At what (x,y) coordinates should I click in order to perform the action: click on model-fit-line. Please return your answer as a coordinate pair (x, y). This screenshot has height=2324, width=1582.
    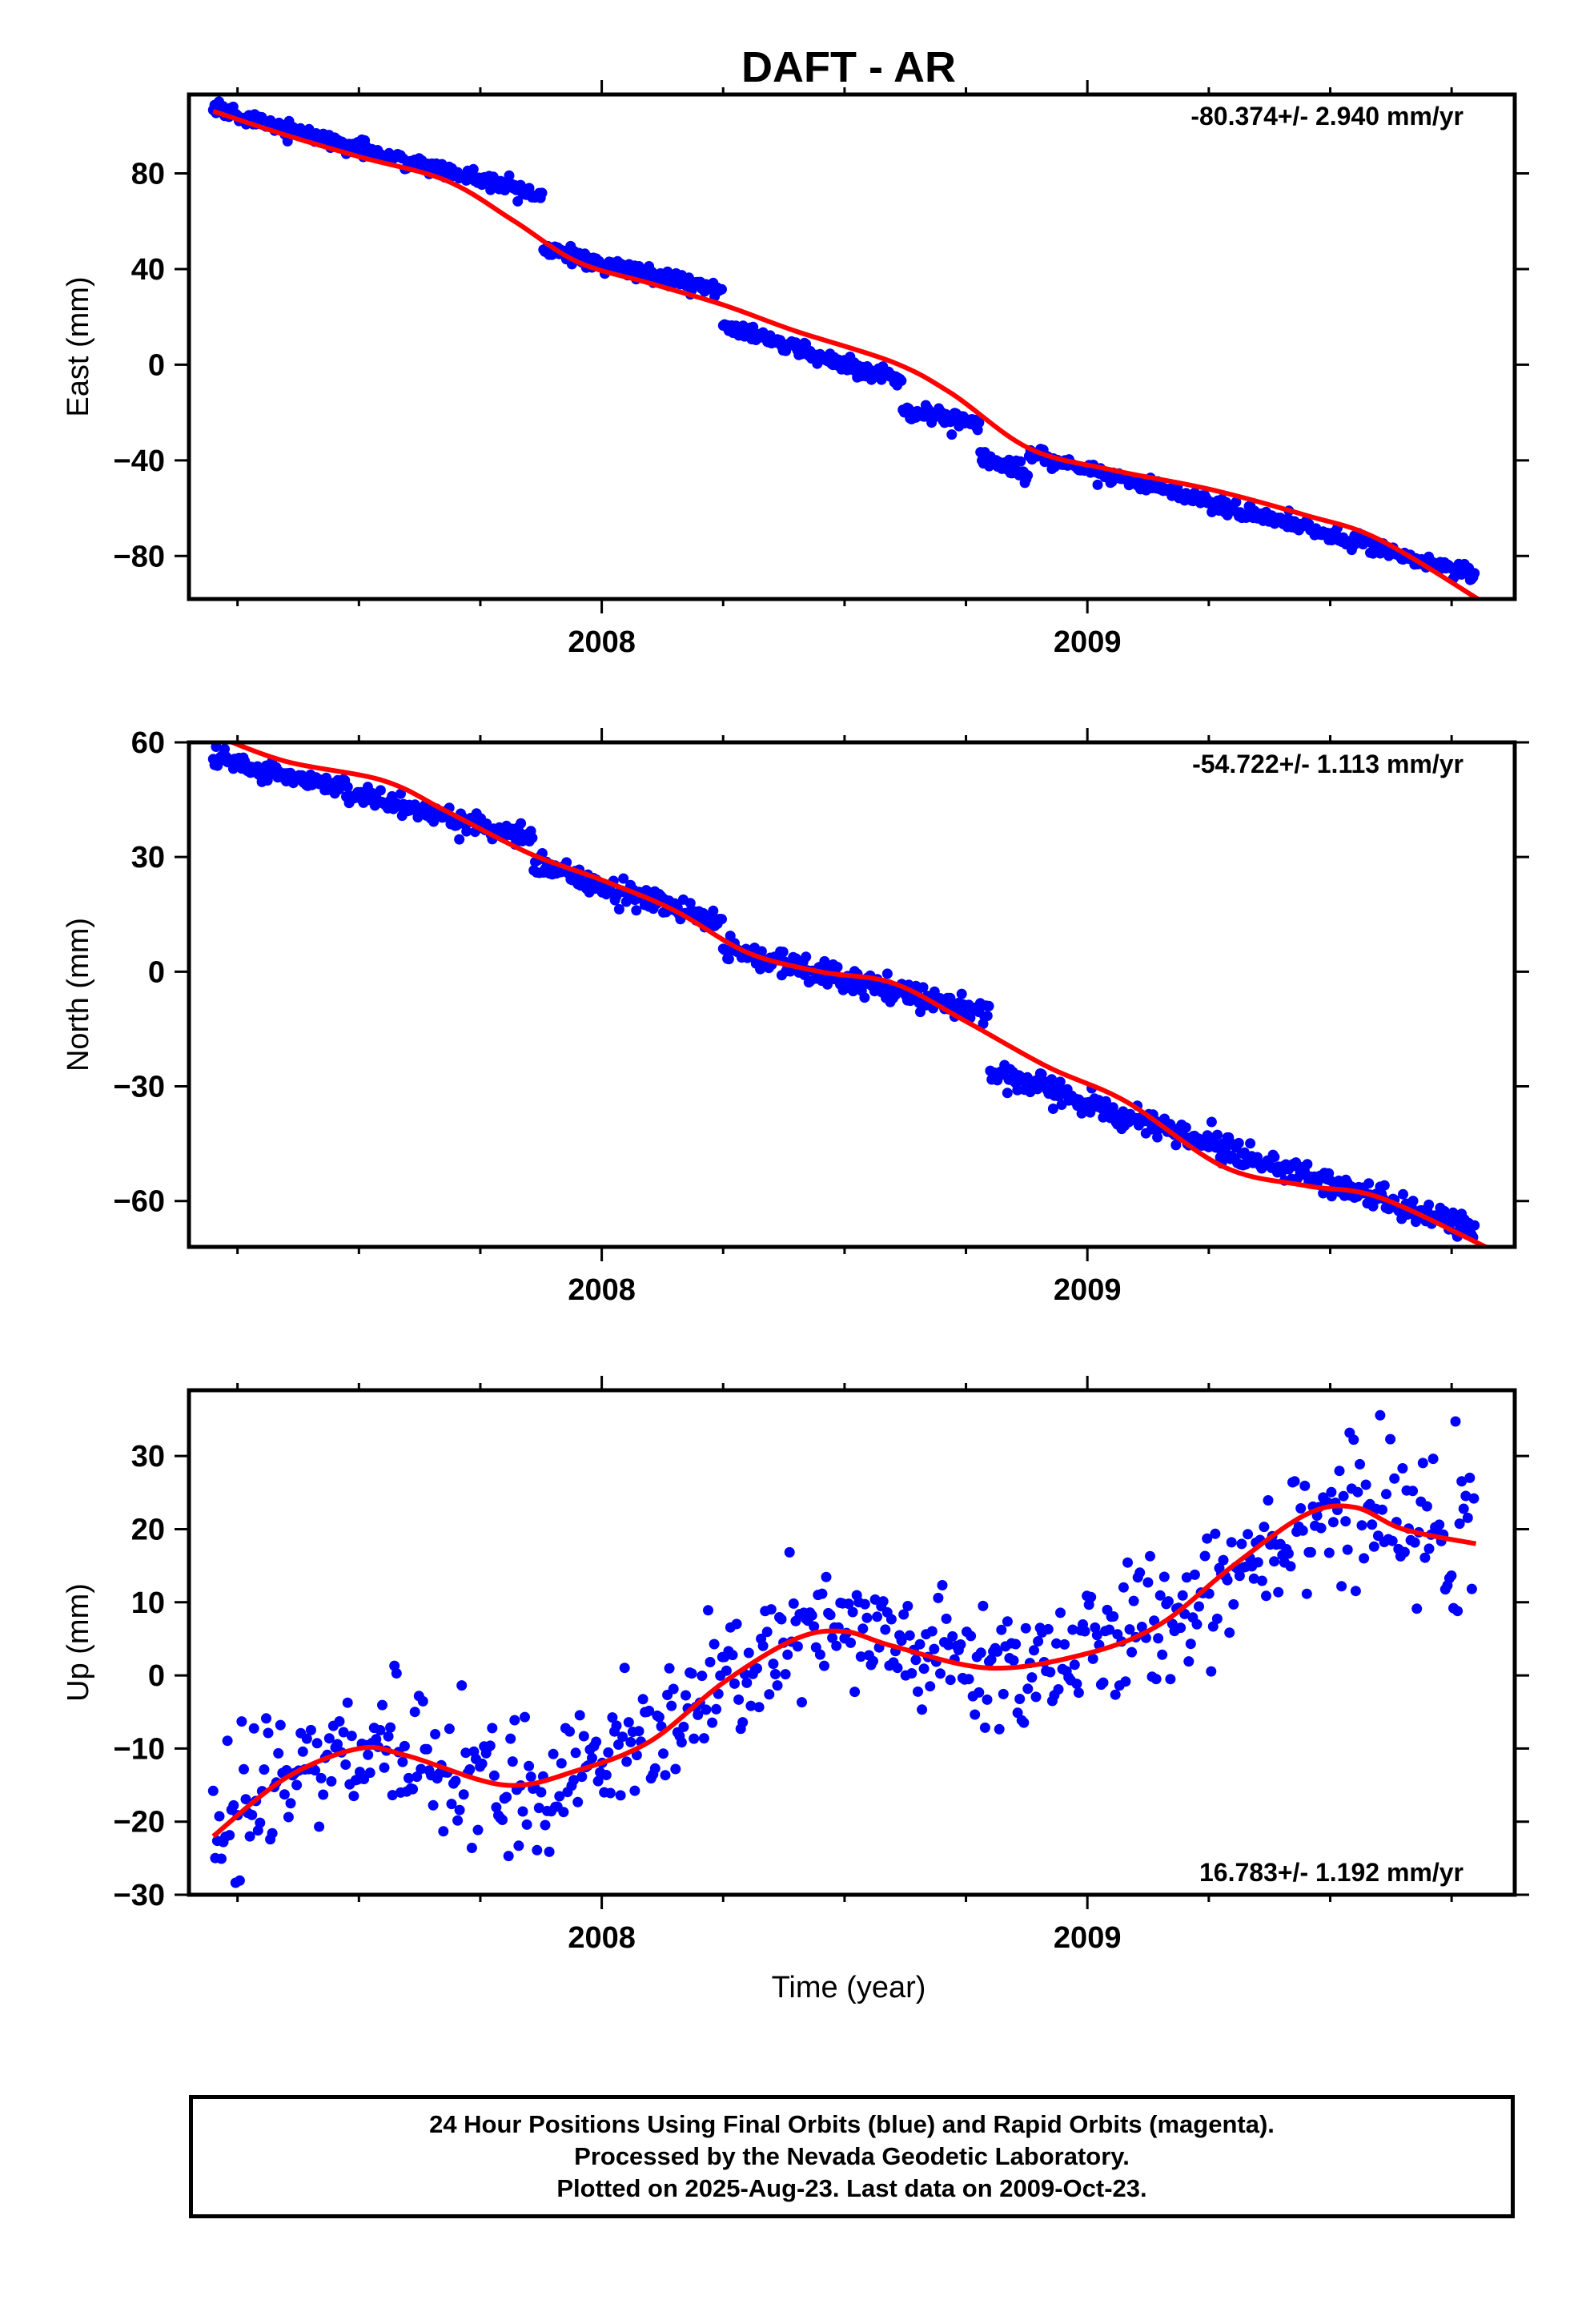
    Looking at the image, I should click on (844, 1671).